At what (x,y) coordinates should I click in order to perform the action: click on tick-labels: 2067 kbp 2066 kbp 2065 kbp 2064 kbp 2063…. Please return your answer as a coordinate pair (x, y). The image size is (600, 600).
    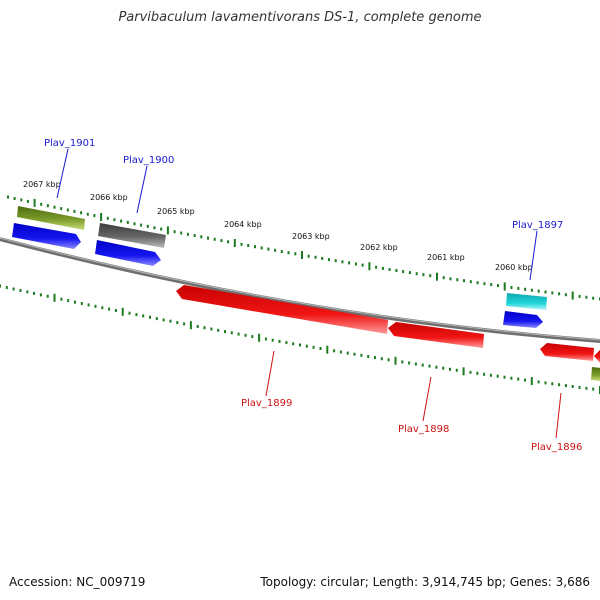
    Looking at the image, I should click on (278, 226).